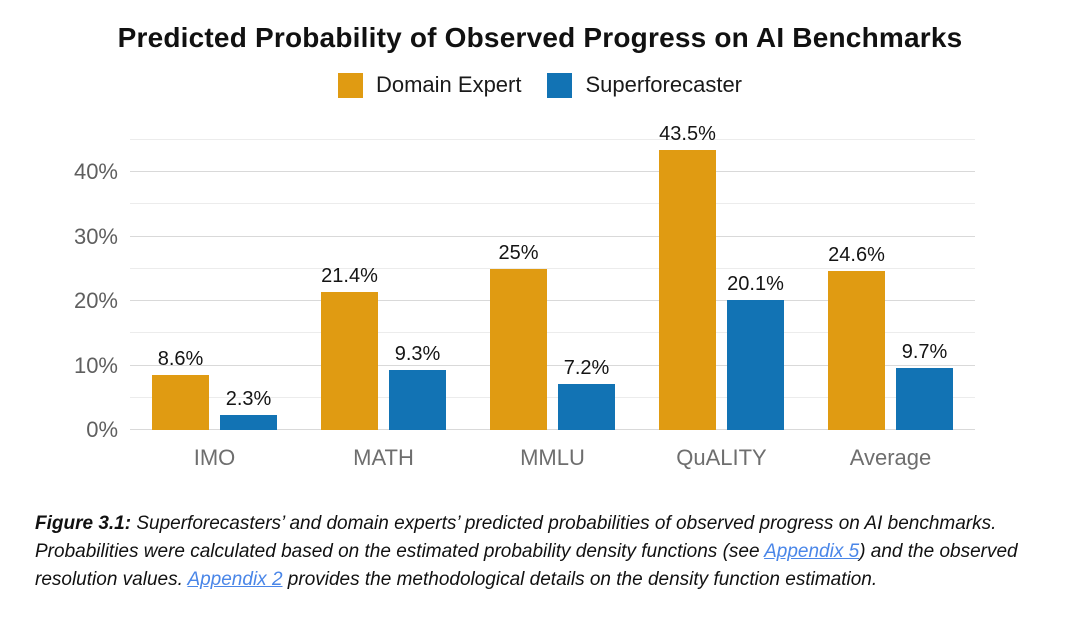 The width and height of the screenshot is (1080, 635). What do you see at coordinates (95, 172) in the screenshot?
I see `y-axis-tick-40pct: 40%` at bounding box center [95, 172].